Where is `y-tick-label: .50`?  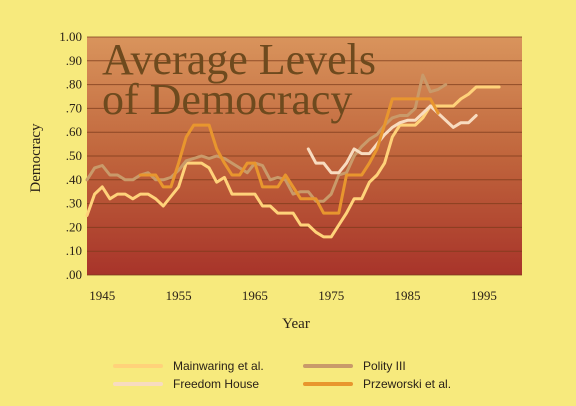 y-tick-label: .50 is located at coordinates (74, 155).